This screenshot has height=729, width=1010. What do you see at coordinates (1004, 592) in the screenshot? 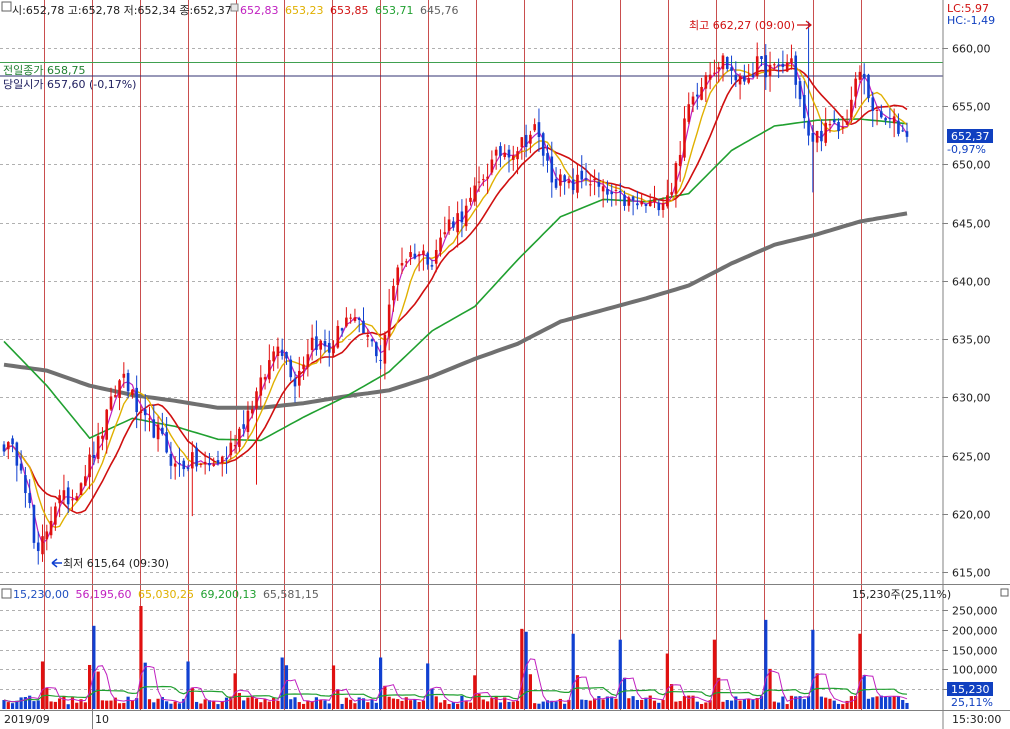
I see `volume-close-icon` at bounding box center [1004, 592].